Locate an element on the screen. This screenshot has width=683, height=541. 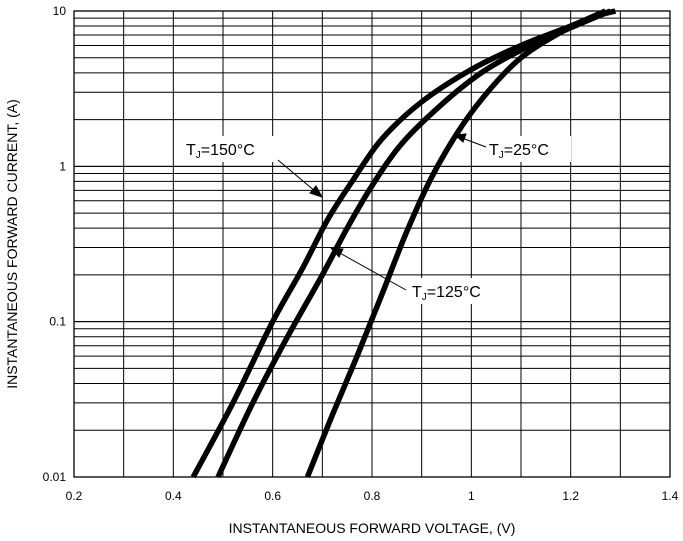
arrow-125c-head is located at coordinates (336, 252).